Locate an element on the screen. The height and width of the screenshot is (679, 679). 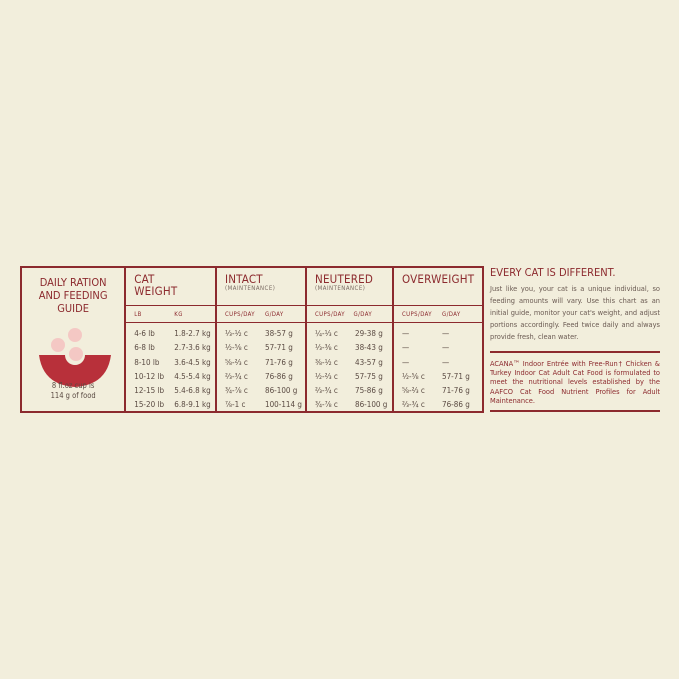
table-row: 12-15 lb 5.4-6.8 kg is located at coordinates (174, 391).